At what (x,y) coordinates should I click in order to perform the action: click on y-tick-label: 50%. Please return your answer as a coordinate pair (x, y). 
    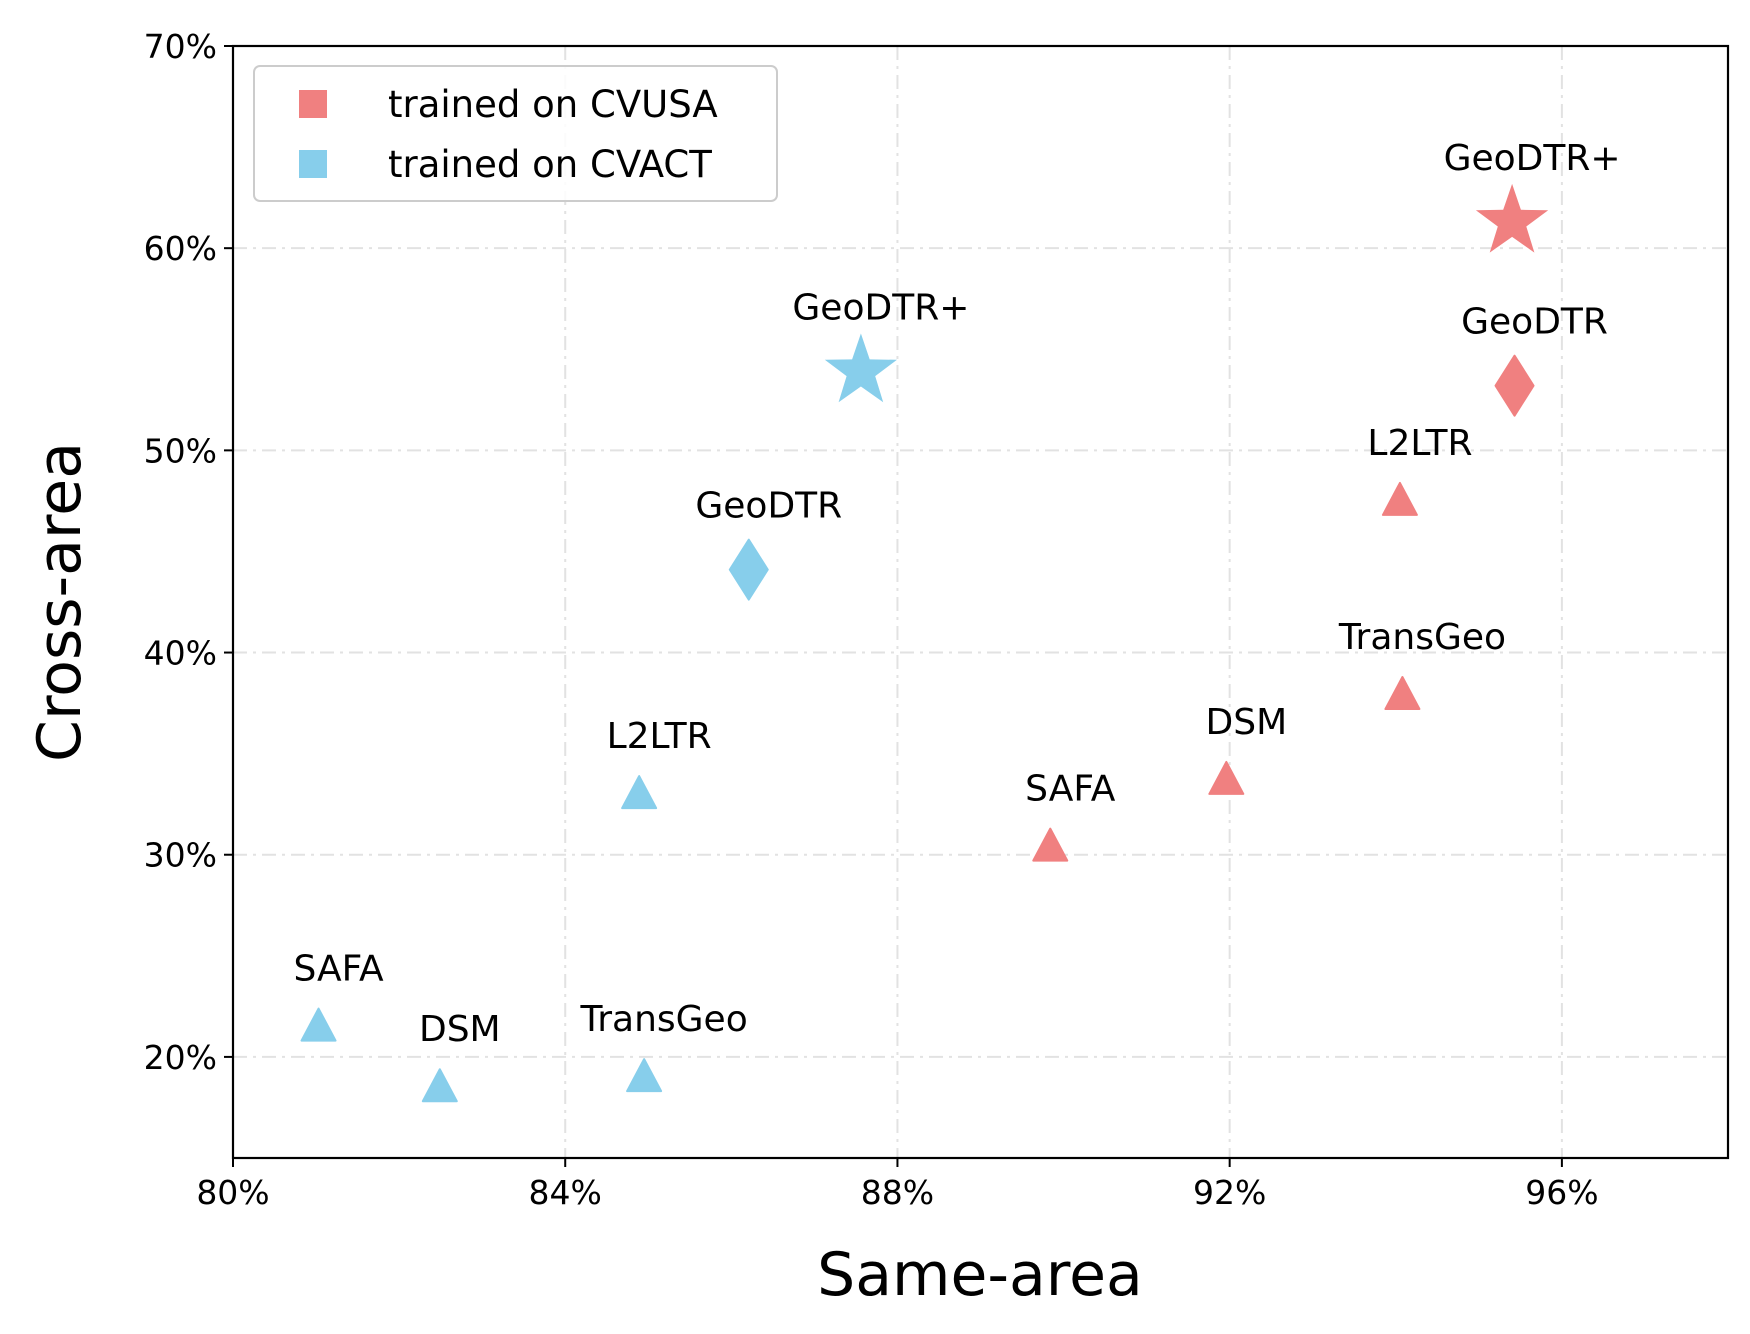
    Looking at the image, I should click on (180, 450).